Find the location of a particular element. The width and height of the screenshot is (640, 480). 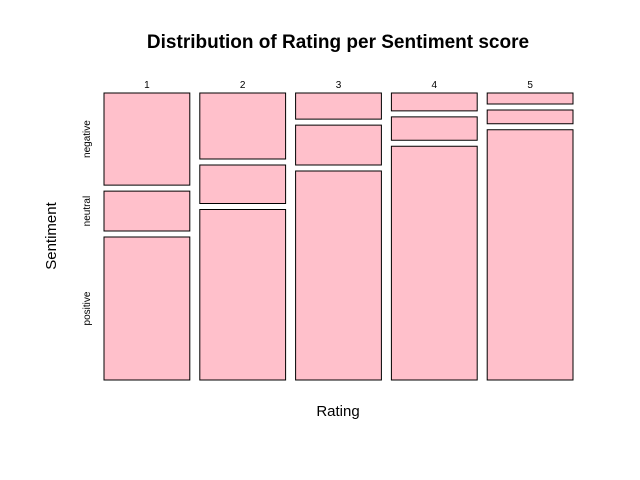

tile-rating-3-positive is located at coordinates (338, 275).